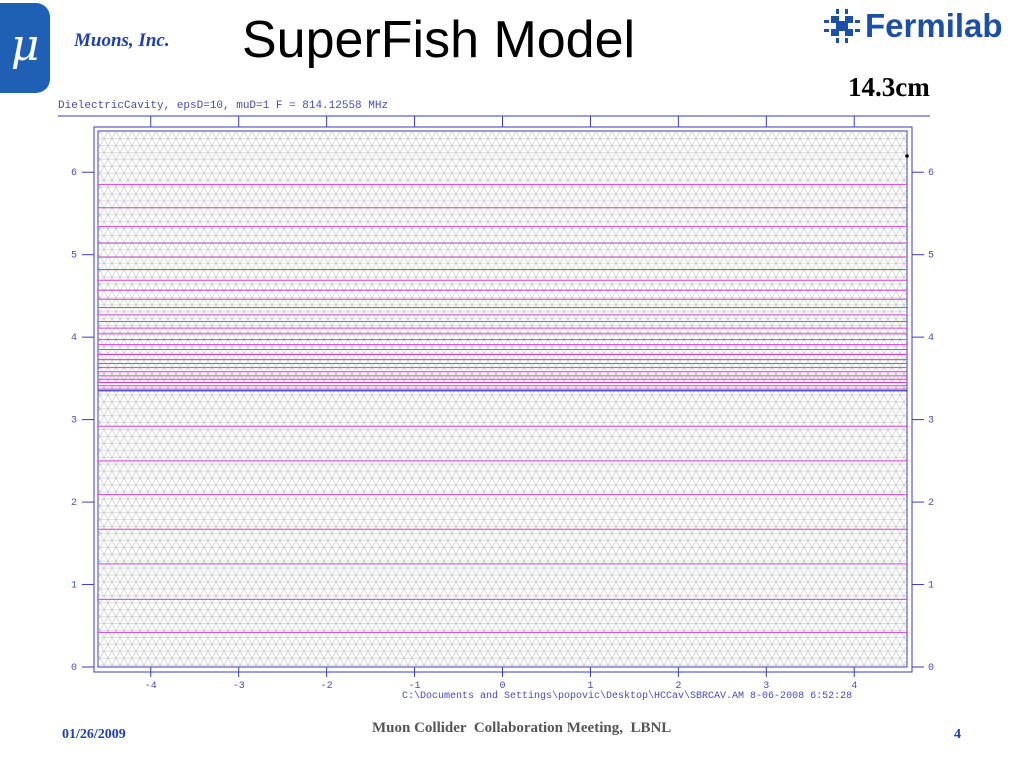  I want to click on fermilab-wordmark: Fermilab, so click(934, 25).